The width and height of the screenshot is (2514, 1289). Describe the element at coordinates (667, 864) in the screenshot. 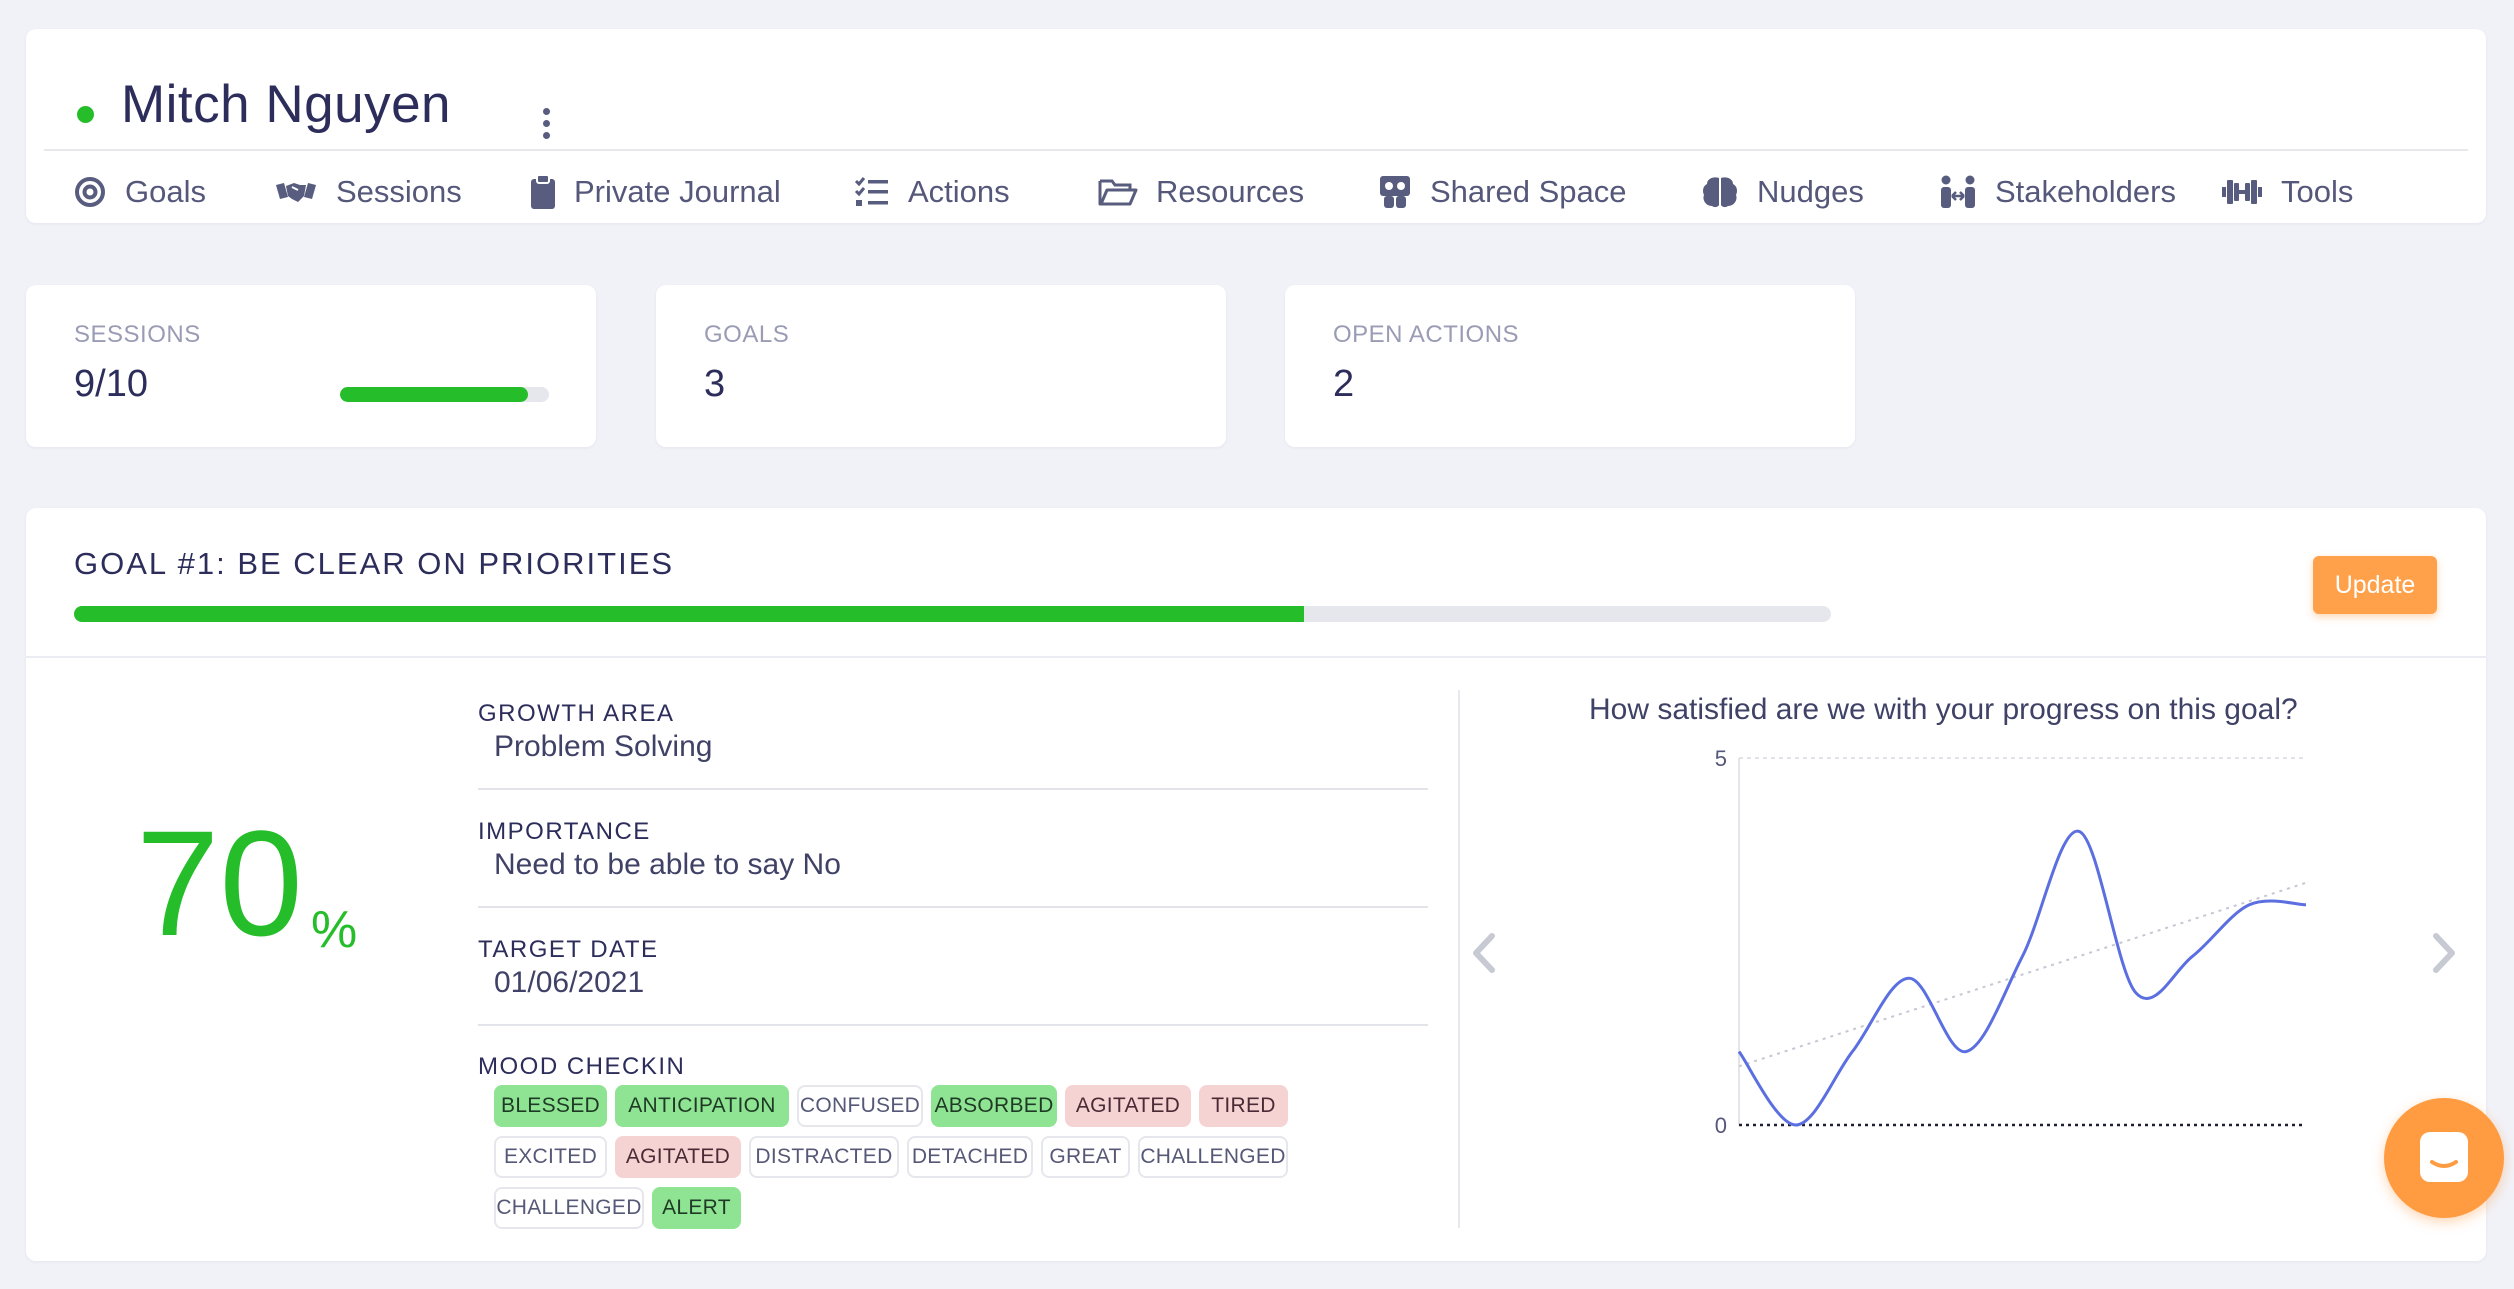

I see `importance-value: Need to be able to say No` at that location.